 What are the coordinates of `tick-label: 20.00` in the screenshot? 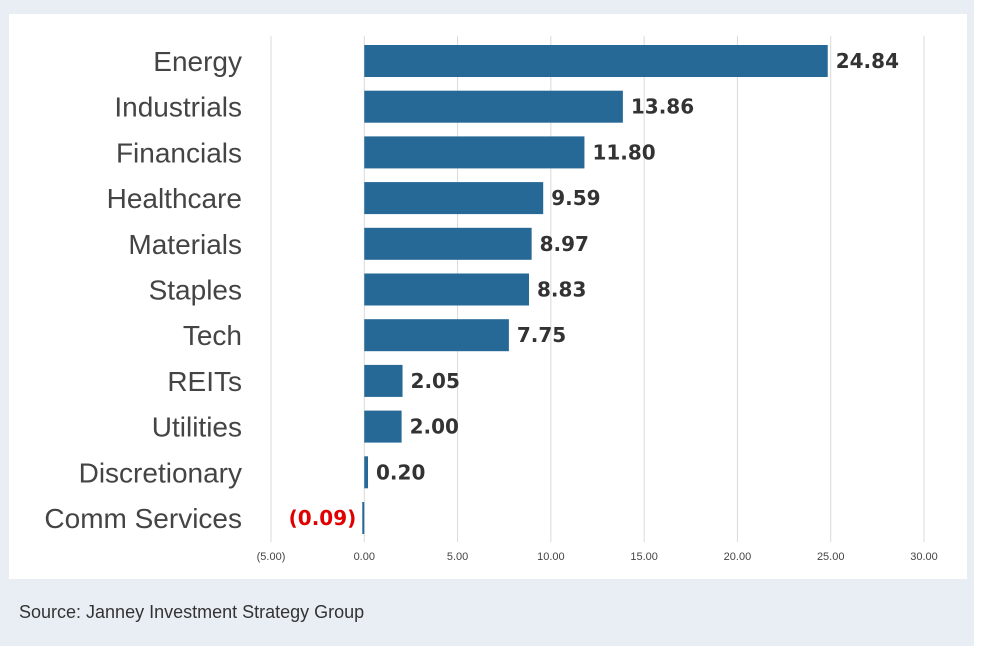 It's located at (738, 557).